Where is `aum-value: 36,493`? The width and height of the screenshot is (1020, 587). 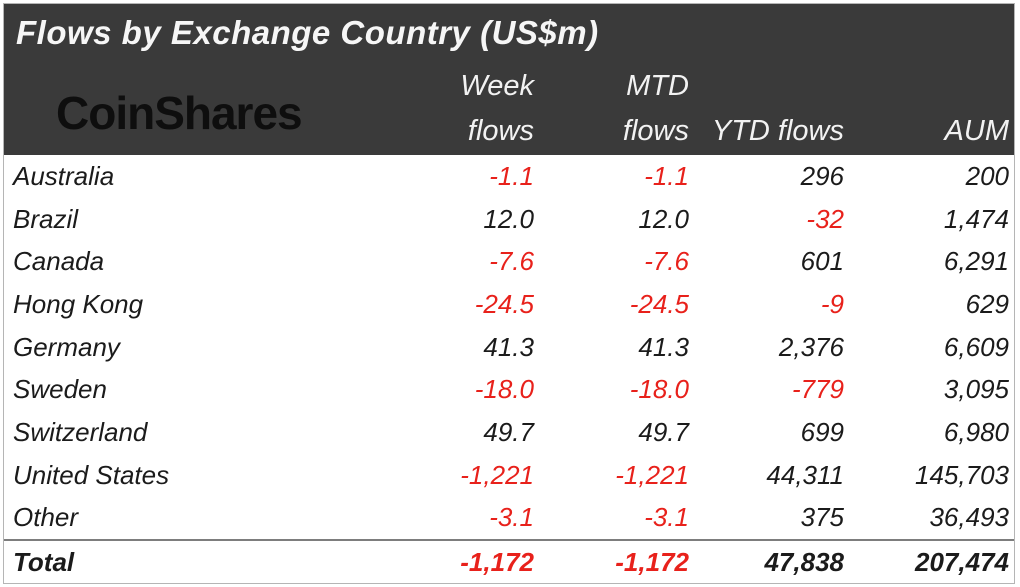 aum-value: 36,493 is located at coordinates (969, 517).